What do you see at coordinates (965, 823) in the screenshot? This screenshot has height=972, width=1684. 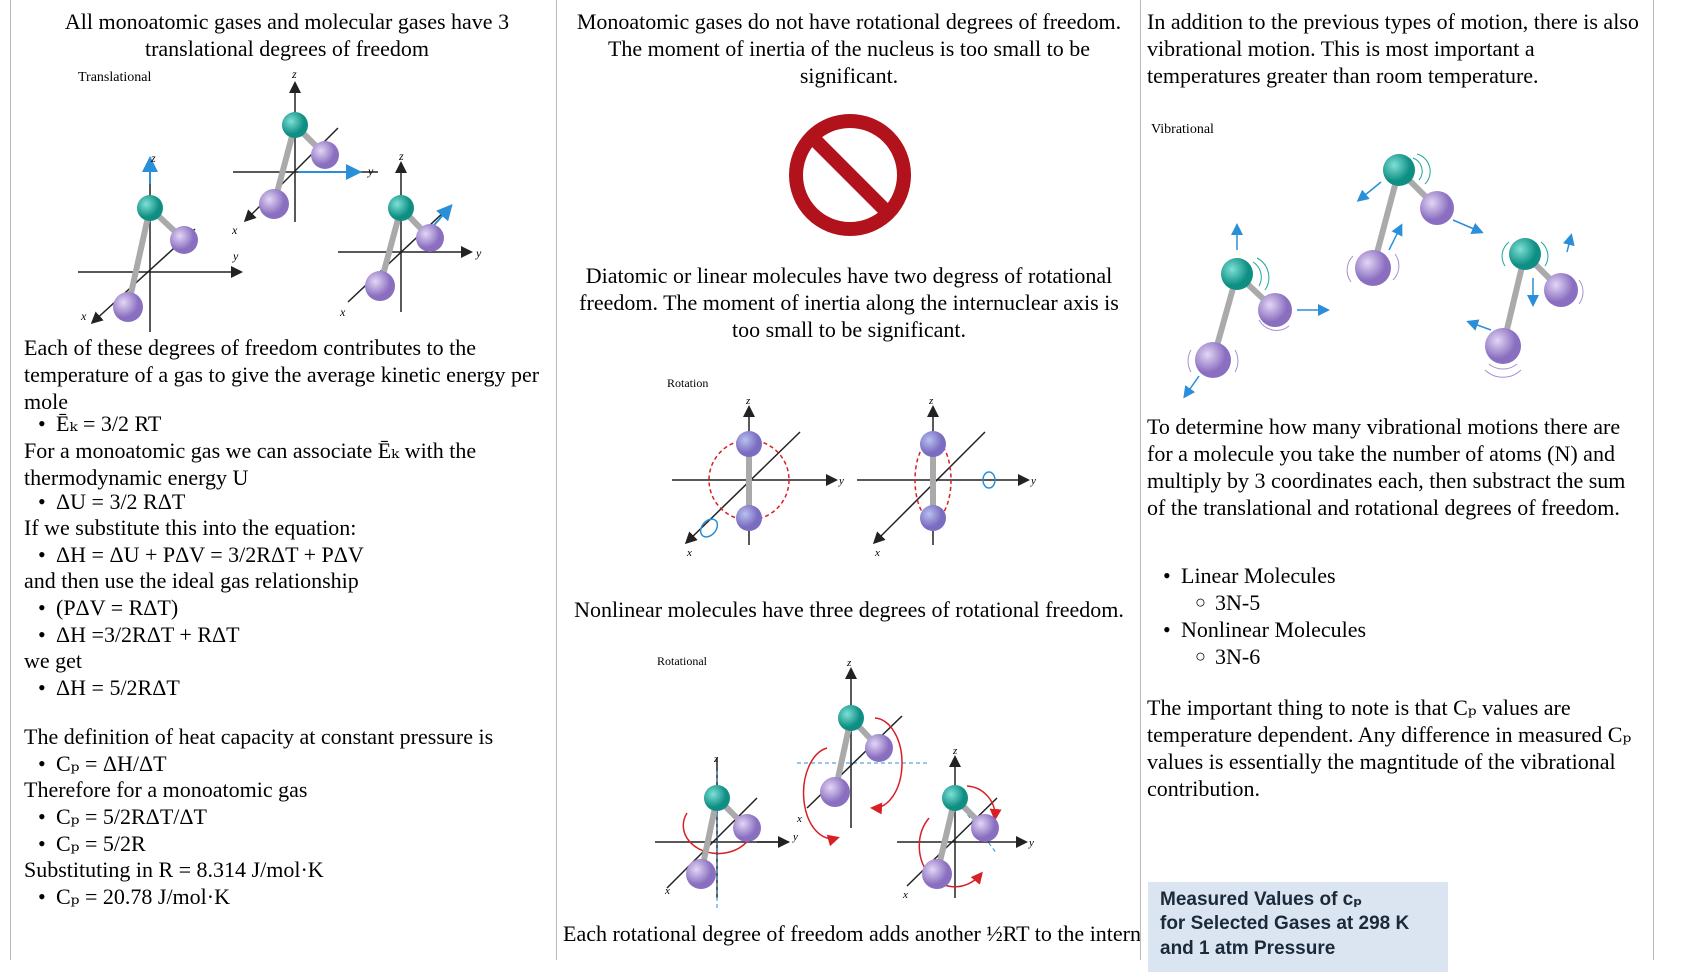 I see `rotational-mol-right: z y x` at bounding box center [965, 823].